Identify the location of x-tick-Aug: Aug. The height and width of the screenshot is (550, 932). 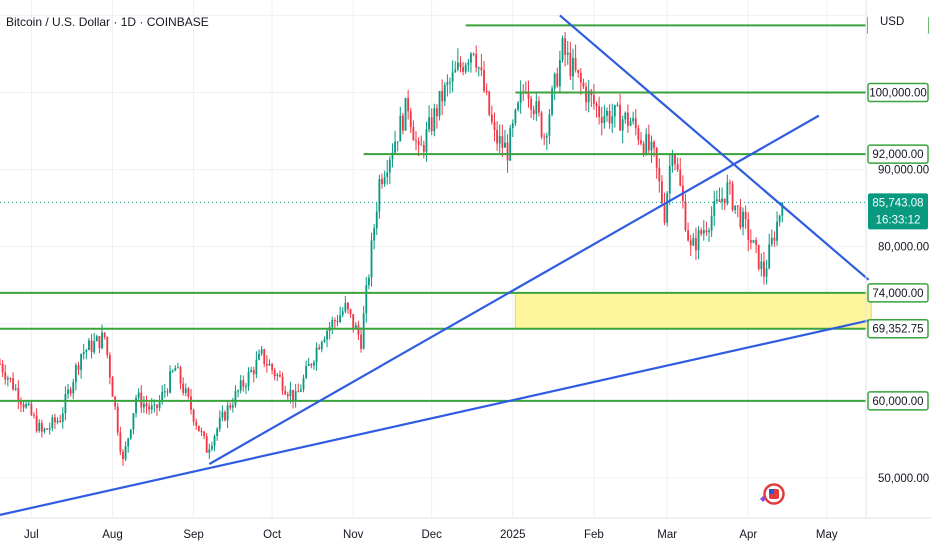
(112, 535).